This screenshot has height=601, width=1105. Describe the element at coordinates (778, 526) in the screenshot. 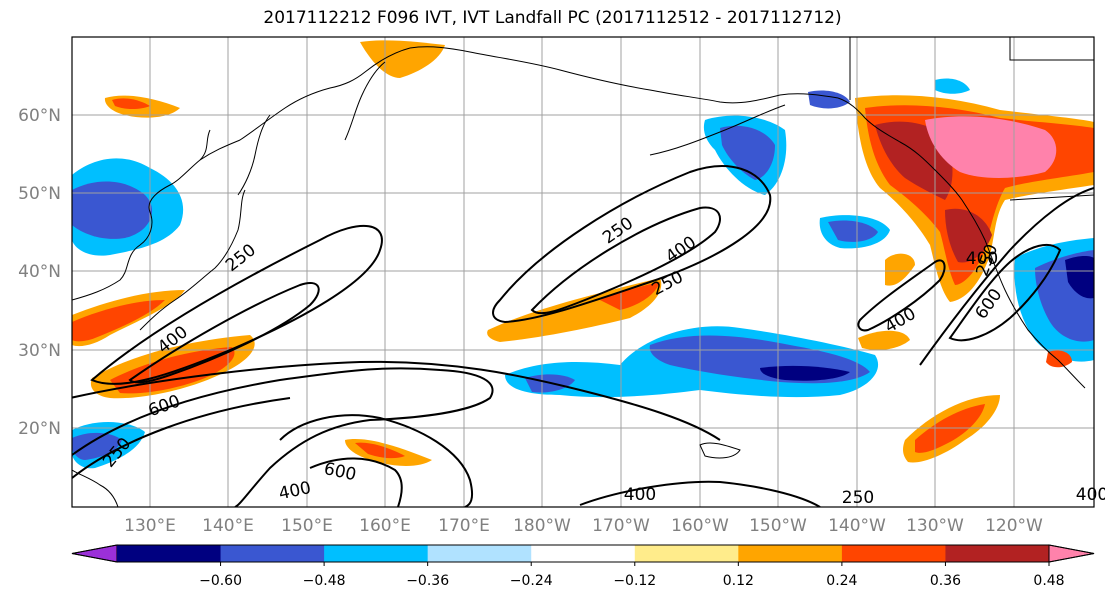

I see `lon-label: 150°W` at that location.